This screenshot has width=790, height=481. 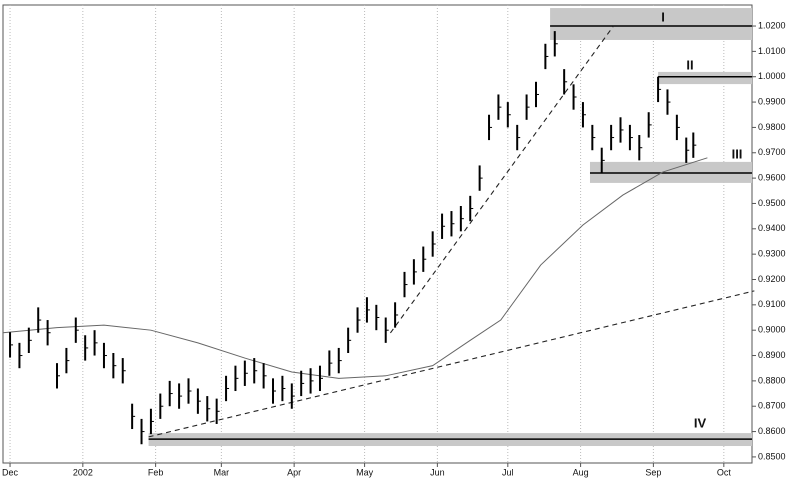 I want to click on x-tick-label: Feb, so click(x=156, y=472).